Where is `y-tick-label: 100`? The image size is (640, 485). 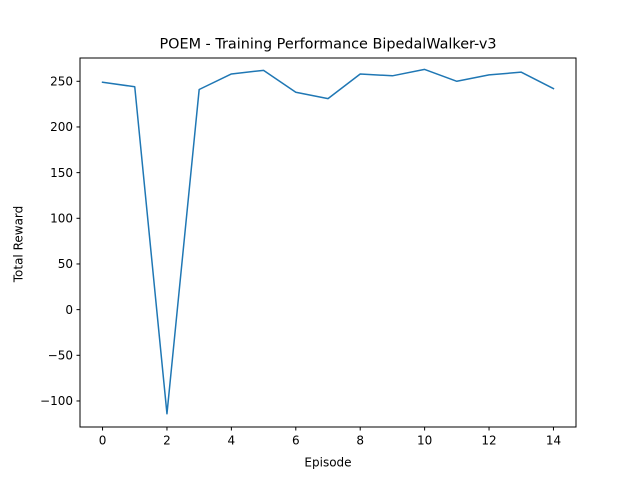
y-tick-label: 100 is located at coordinates (61, 218).